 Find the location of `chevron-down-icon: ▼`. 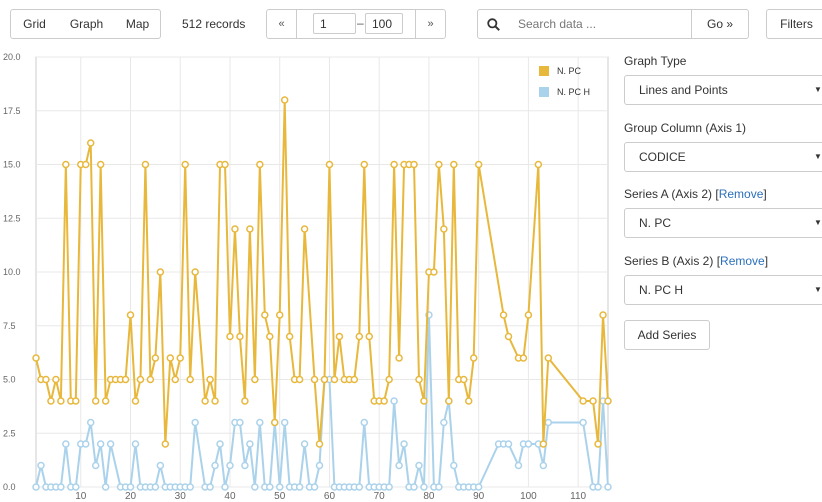

chevron-down-icon: ▼ is located at coordinates (818, 289).